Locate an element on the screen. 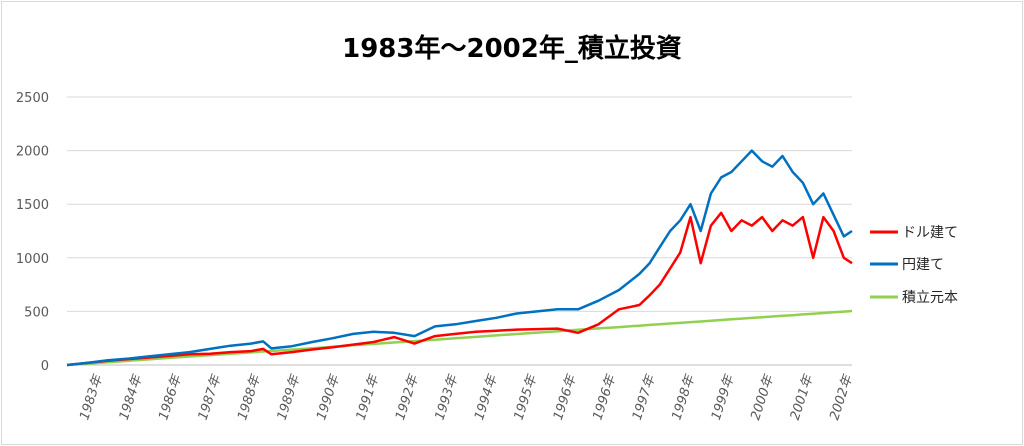 The height and width of the screenshot is (446, 1024). x-tick-label: 1992年 is located at coordinates (407, 397).